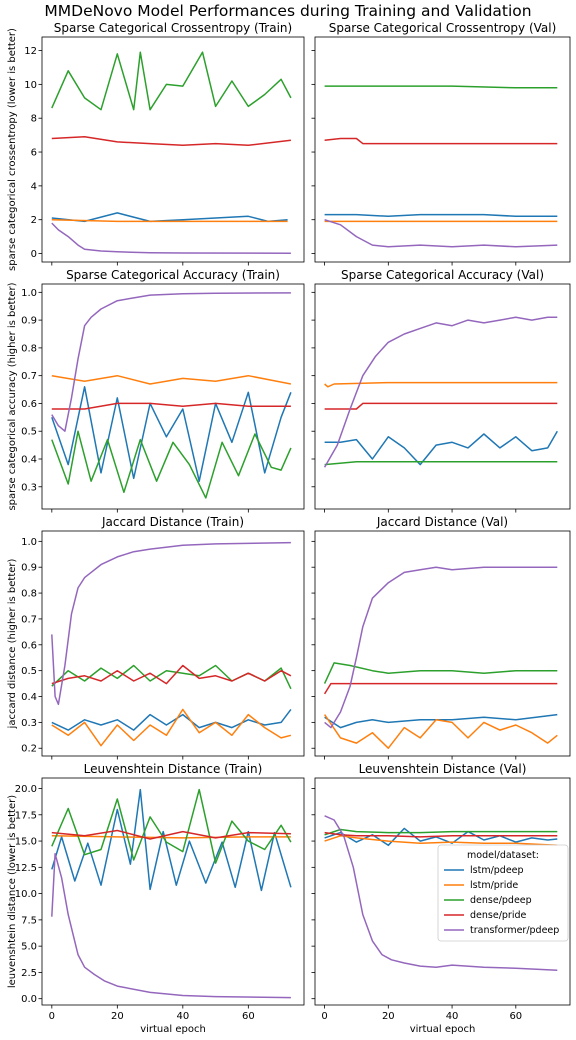 Image resolution: width=576 pixels, height=1040 pixels. Describe the element at coordinates (52, 1016) in the screenshot. I see `x-tick-label: 0` at that location.